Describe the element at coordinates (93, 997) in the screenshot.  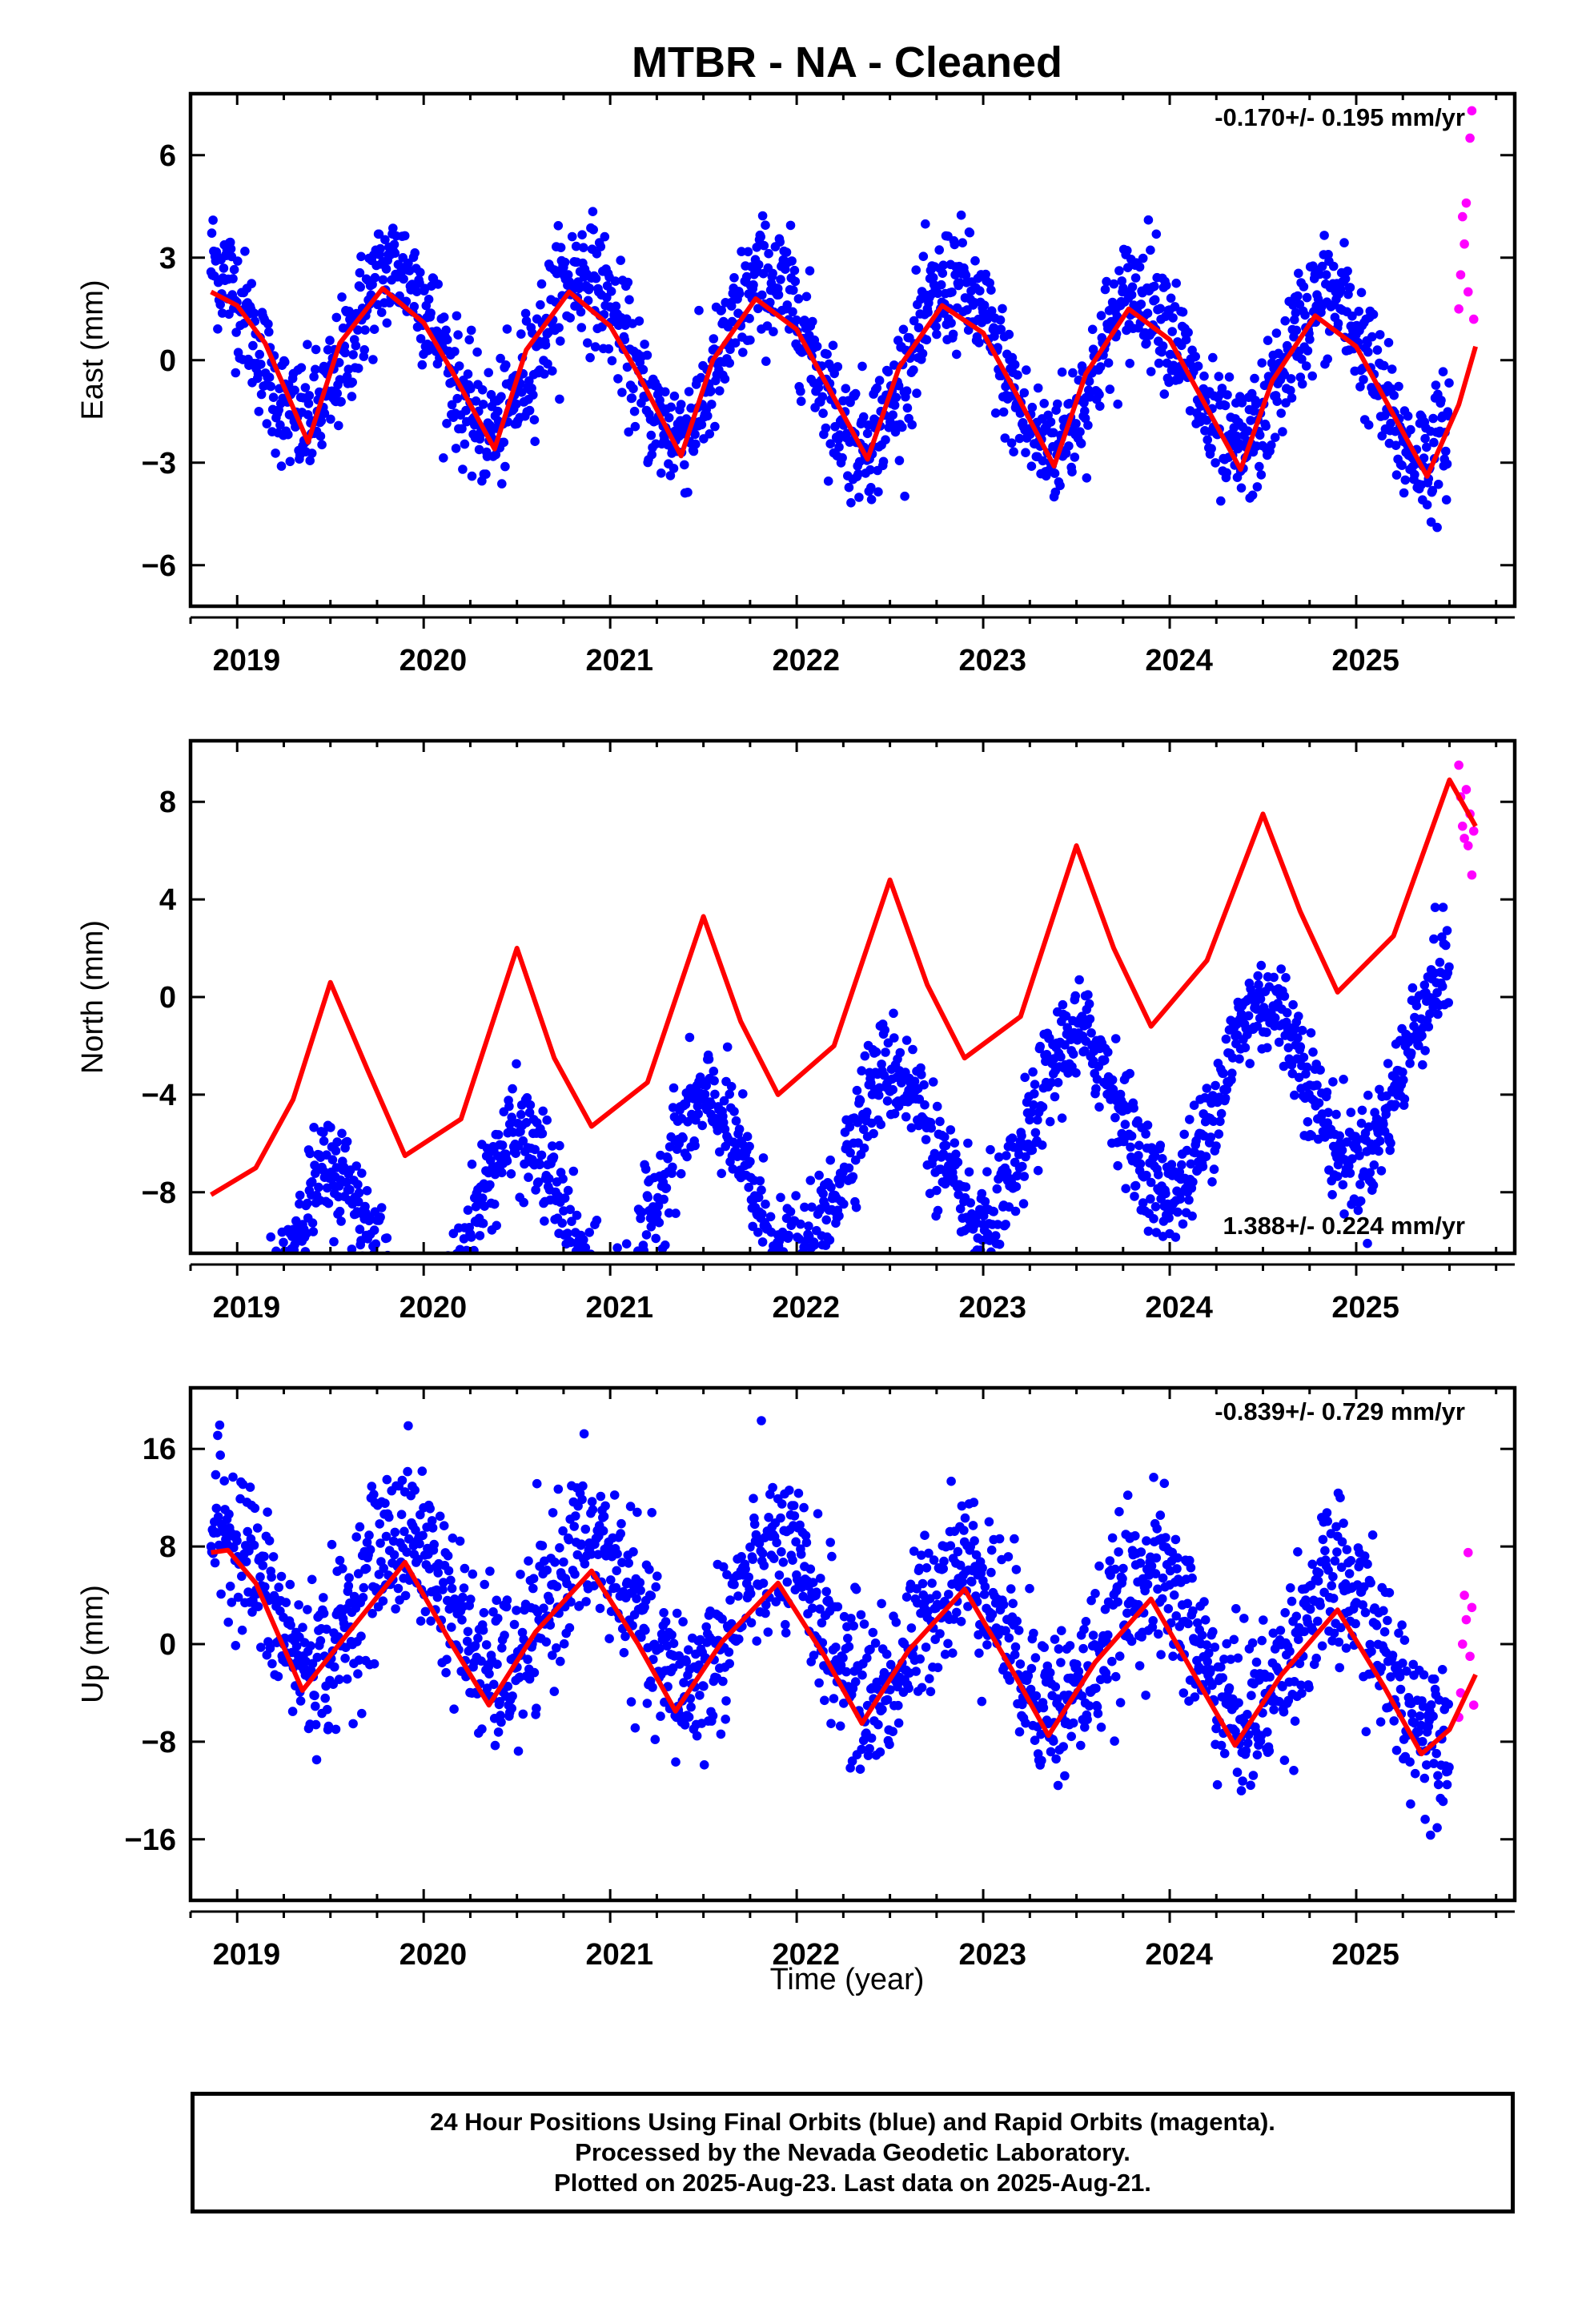
I see `north-y-axis-label: North (mm)` at that location.